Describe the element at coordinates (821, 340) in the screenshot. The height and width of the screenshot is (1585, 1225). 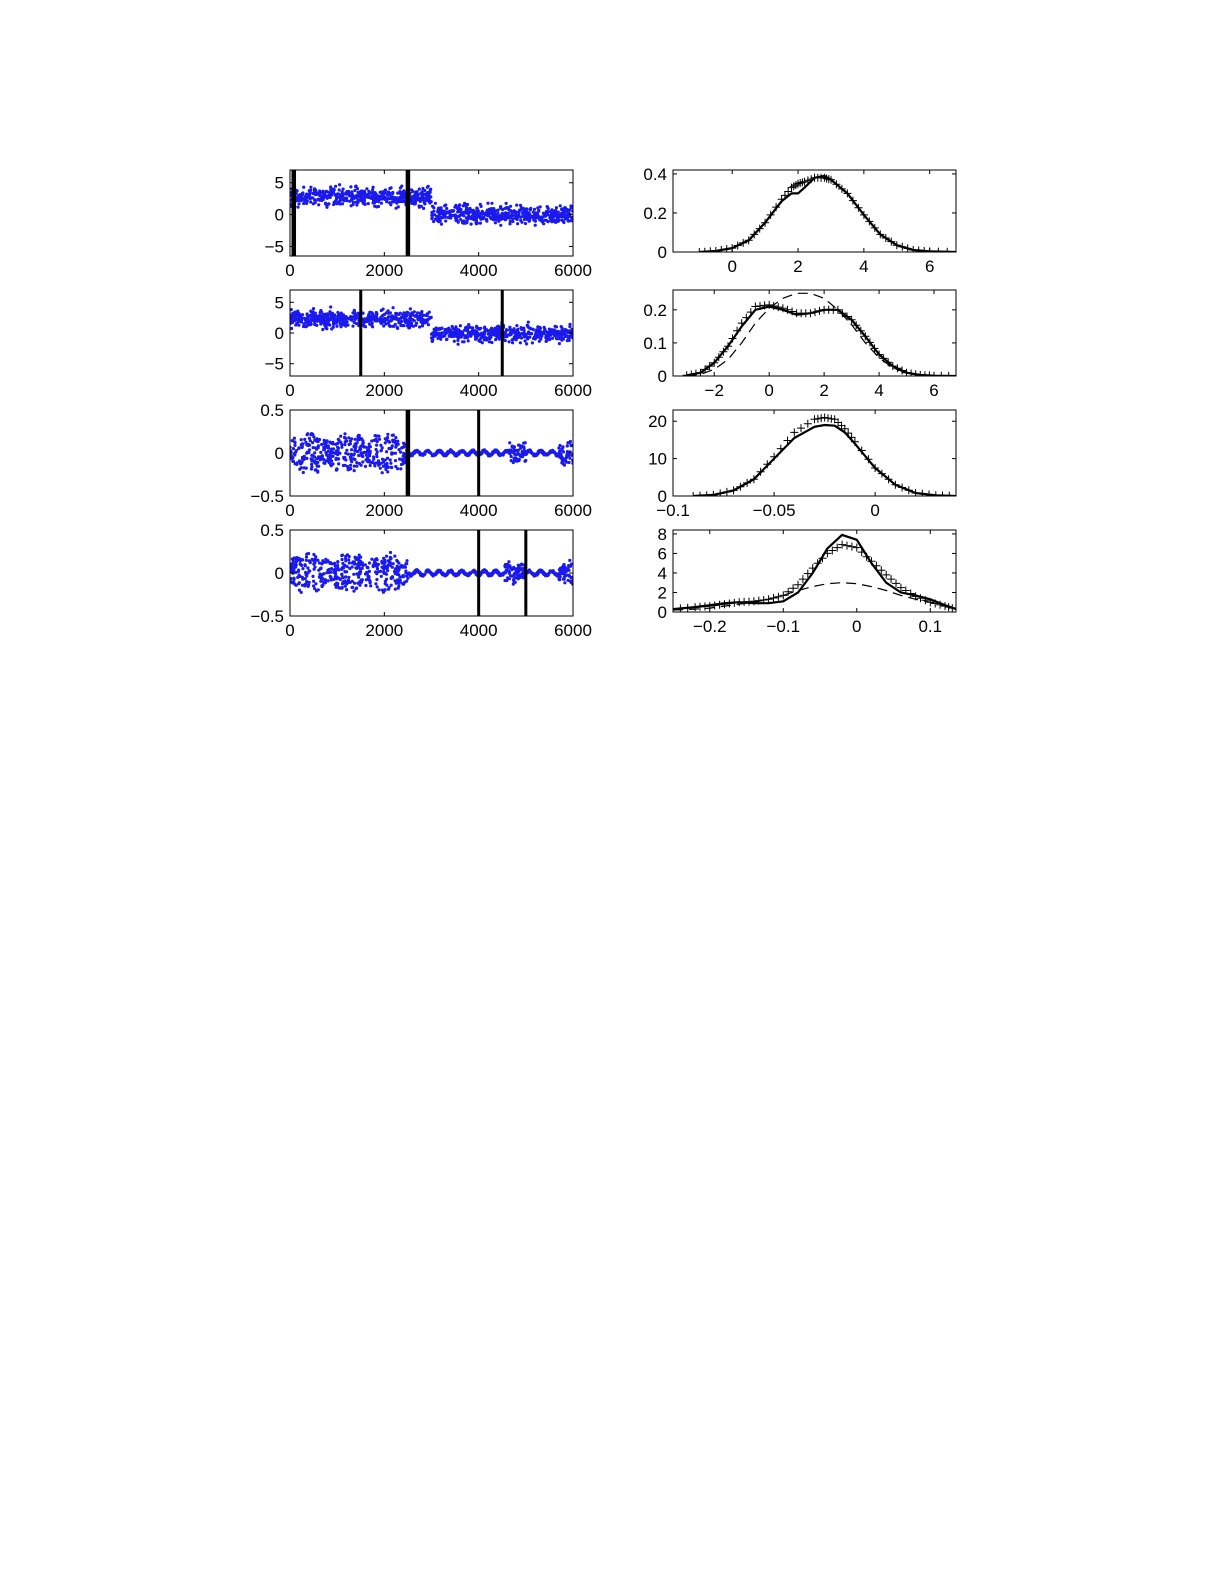
I see `solid-curve-d2` at that location.